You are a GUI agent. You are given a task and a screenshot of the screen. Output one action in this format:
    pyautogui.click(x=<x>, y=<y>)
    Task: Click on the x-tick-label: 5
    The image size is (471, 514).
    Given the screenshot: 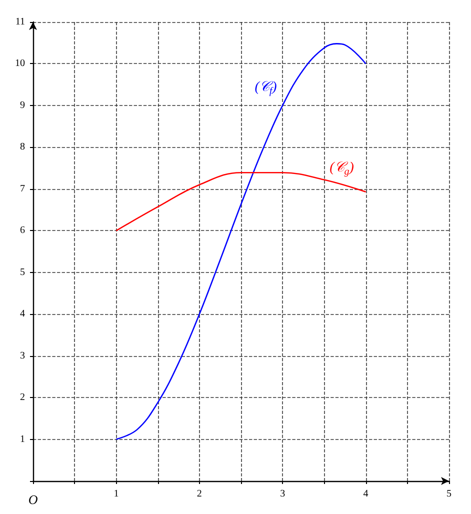 What is the action you would take?
    pyautogui.click(x=449, y=494)
    